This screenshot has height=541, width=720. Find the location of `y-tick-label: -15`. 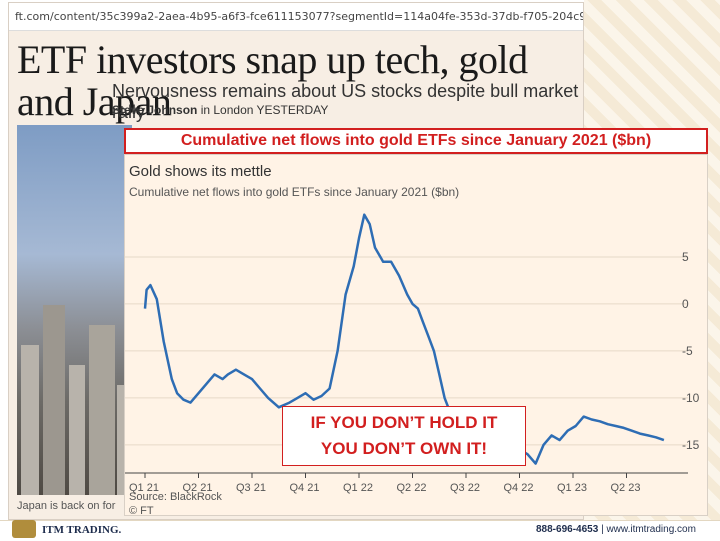

y-tick-label: -15 is located at coordinates (691, 445).